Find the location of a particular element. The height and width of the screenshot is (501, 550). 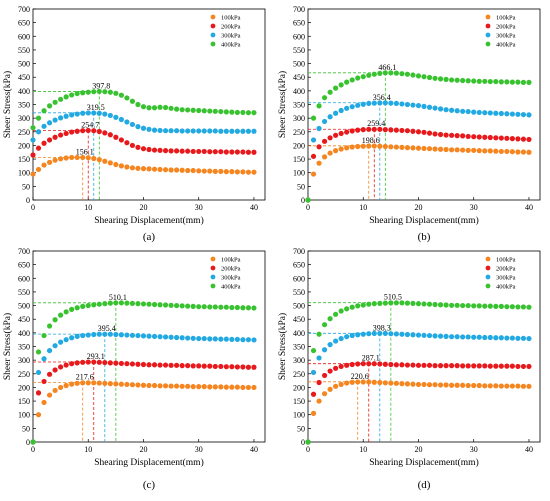

legend-entry: 300kPa is located at coordinates (231, 278).